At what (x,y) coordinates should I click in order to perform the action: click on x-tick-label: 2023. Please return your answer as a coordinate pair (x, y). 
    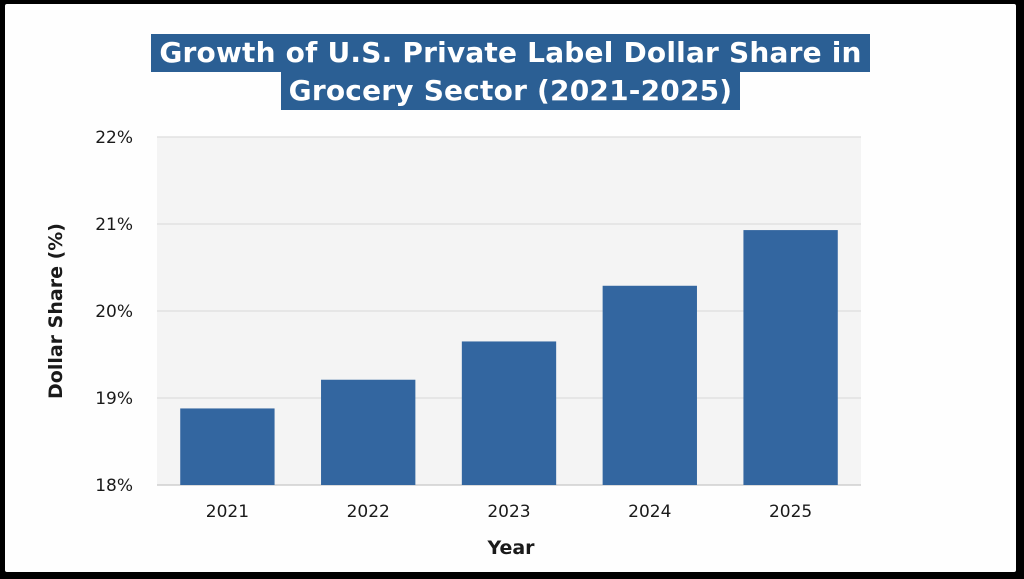
    Looking at the image, I should click on (508, 512).